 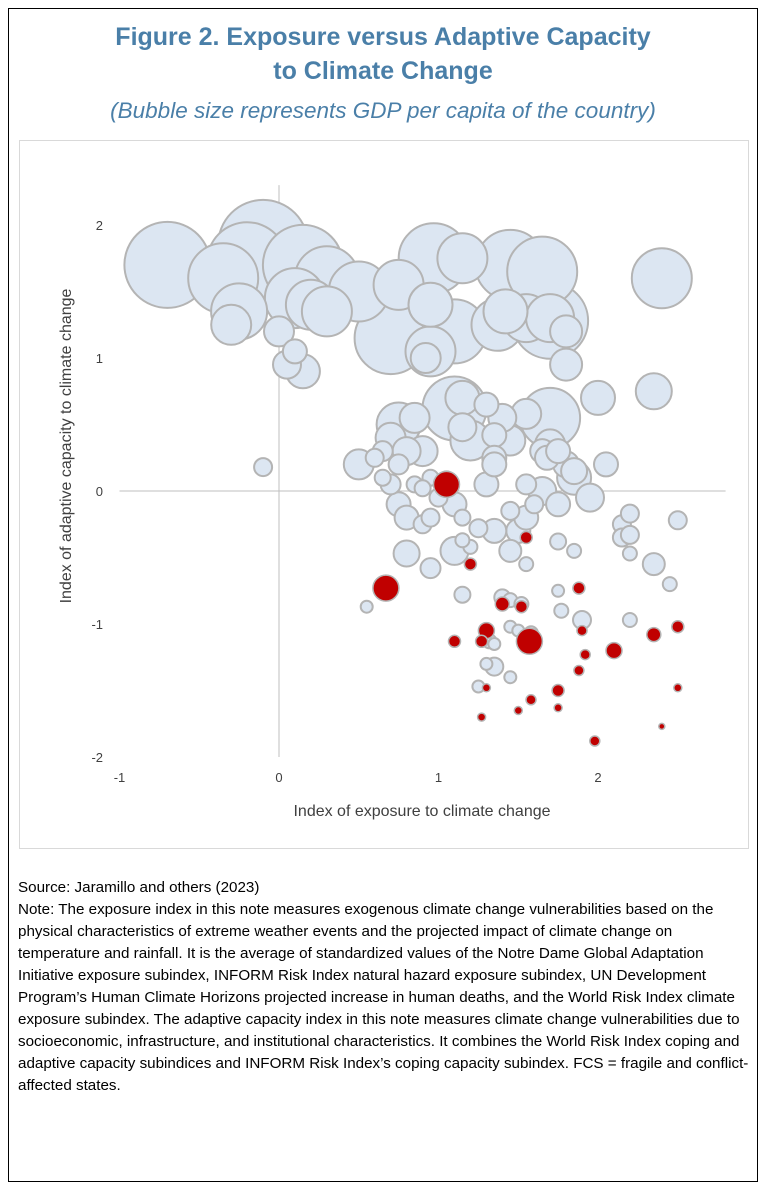 I want to click on x-tick-label: 1, so click(x=438, y=777).